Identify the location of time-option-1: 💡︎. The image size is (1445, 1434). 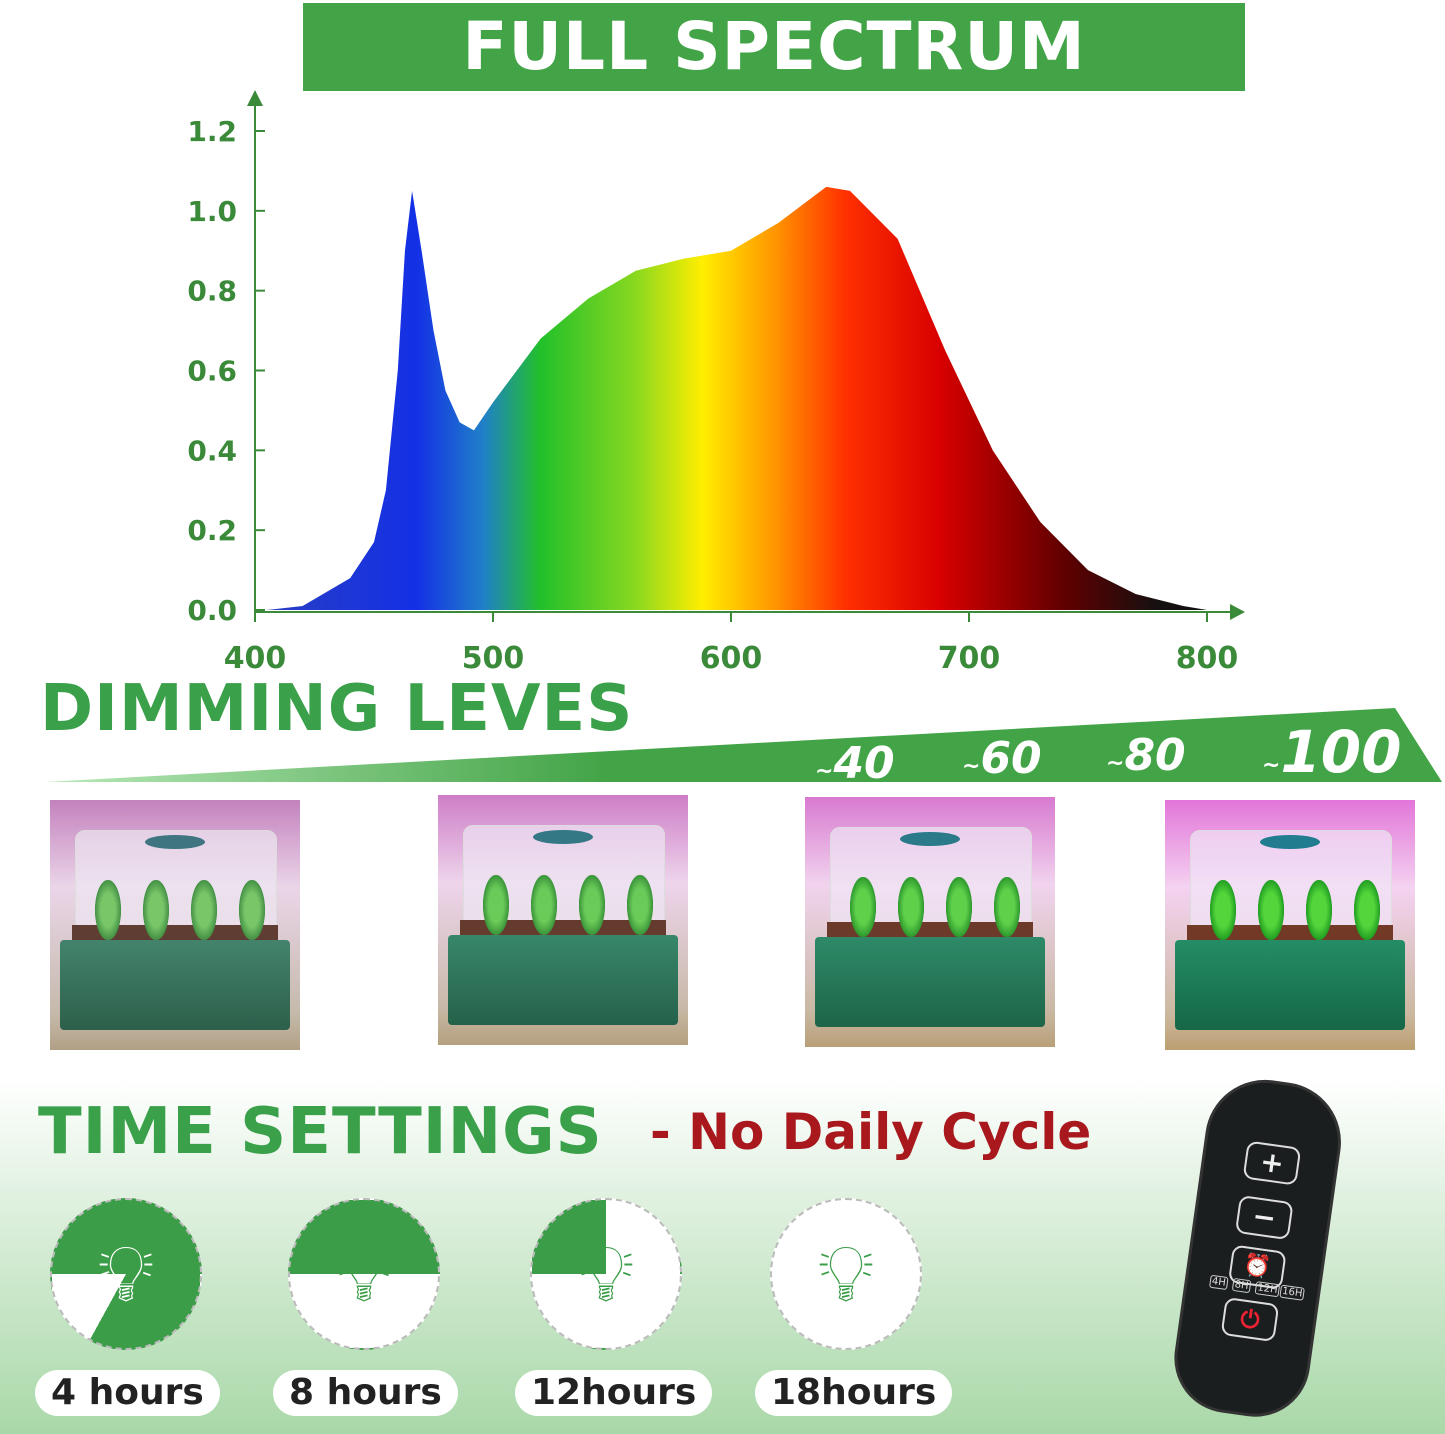
(364, 1274).